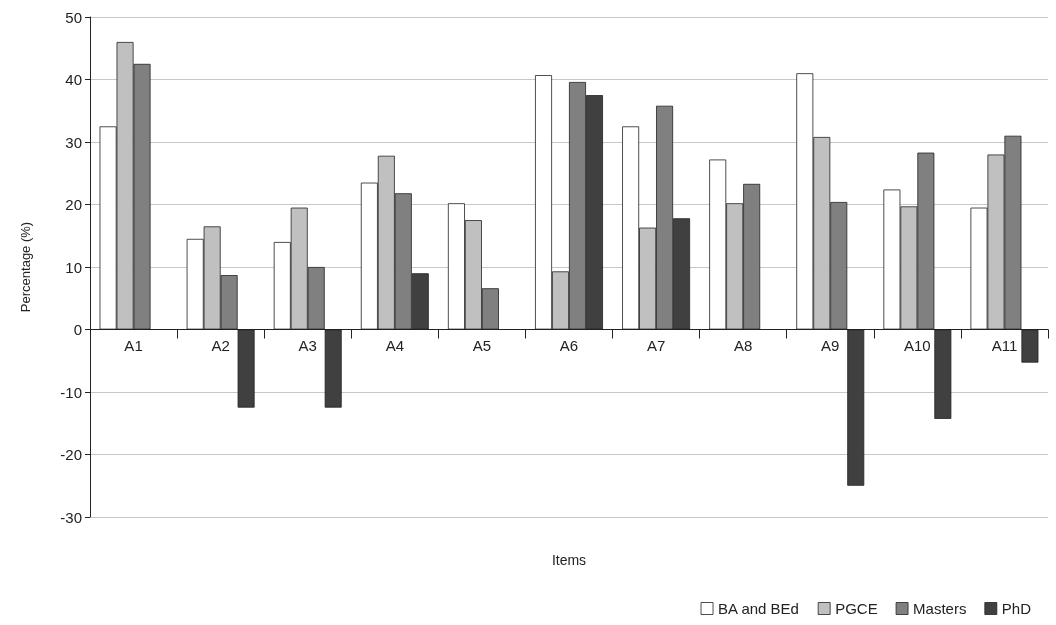 The width and height of the screenshot is (1056, 625). I want to click on x-tick-label: A7, so click(656, 345).